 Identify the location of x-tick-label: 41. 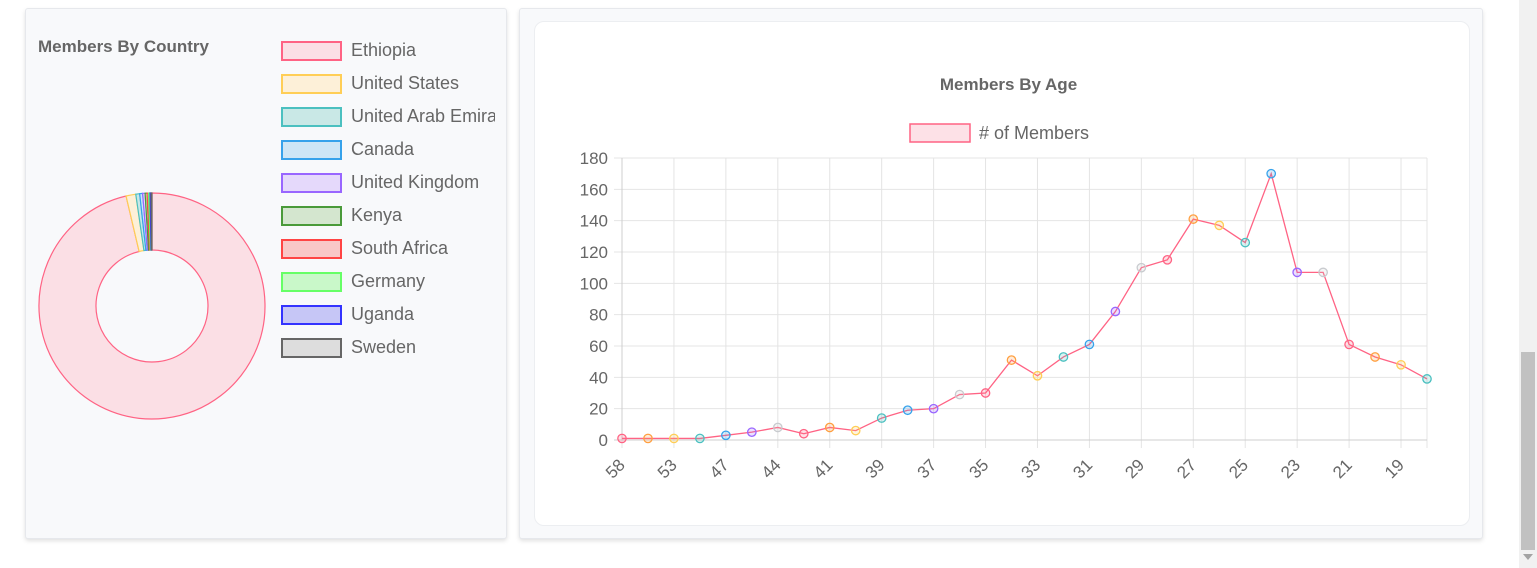
(823, 468).